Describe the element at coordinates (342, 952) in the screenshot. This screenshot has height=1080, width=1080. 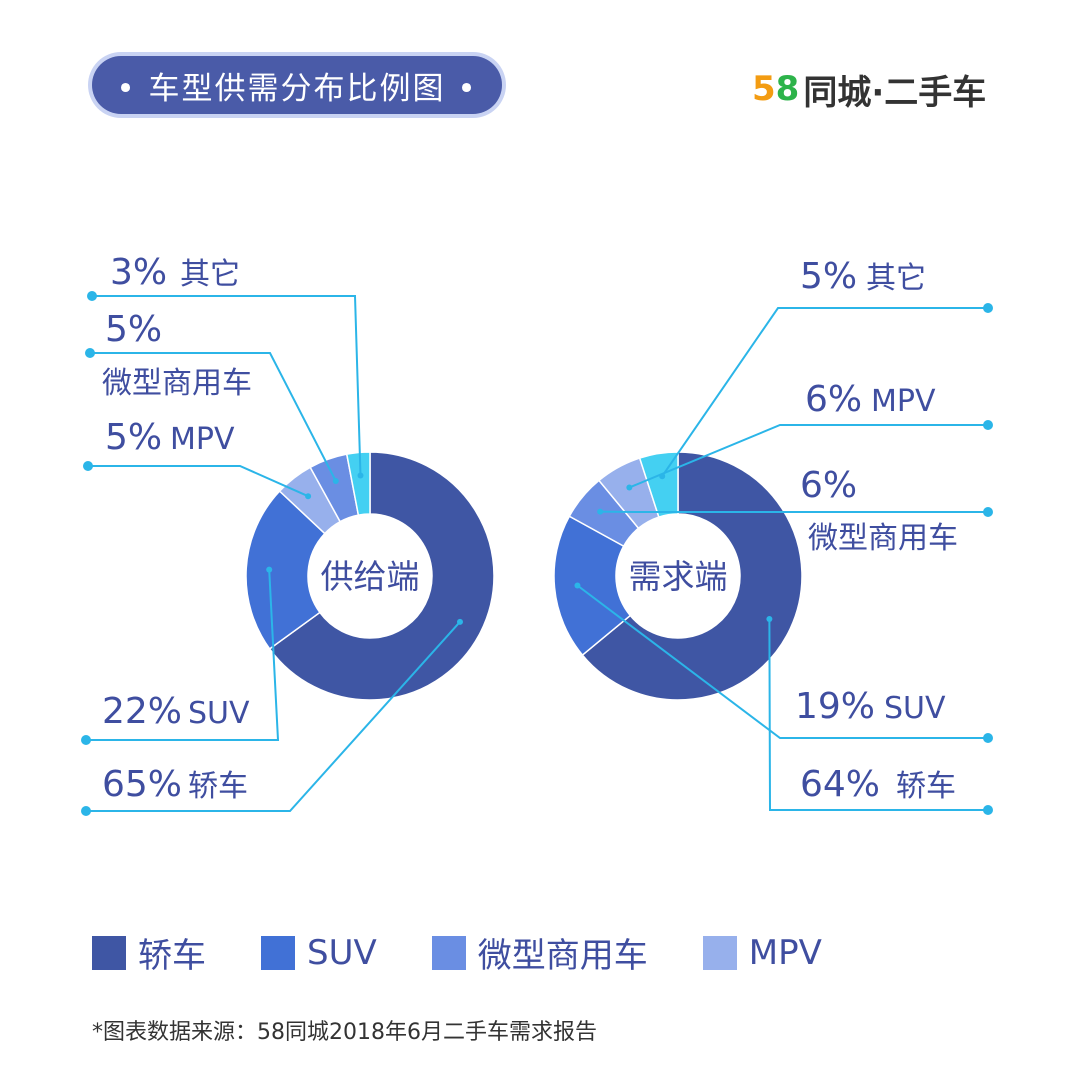
I see `legend-label-suv: SUV` at that location.